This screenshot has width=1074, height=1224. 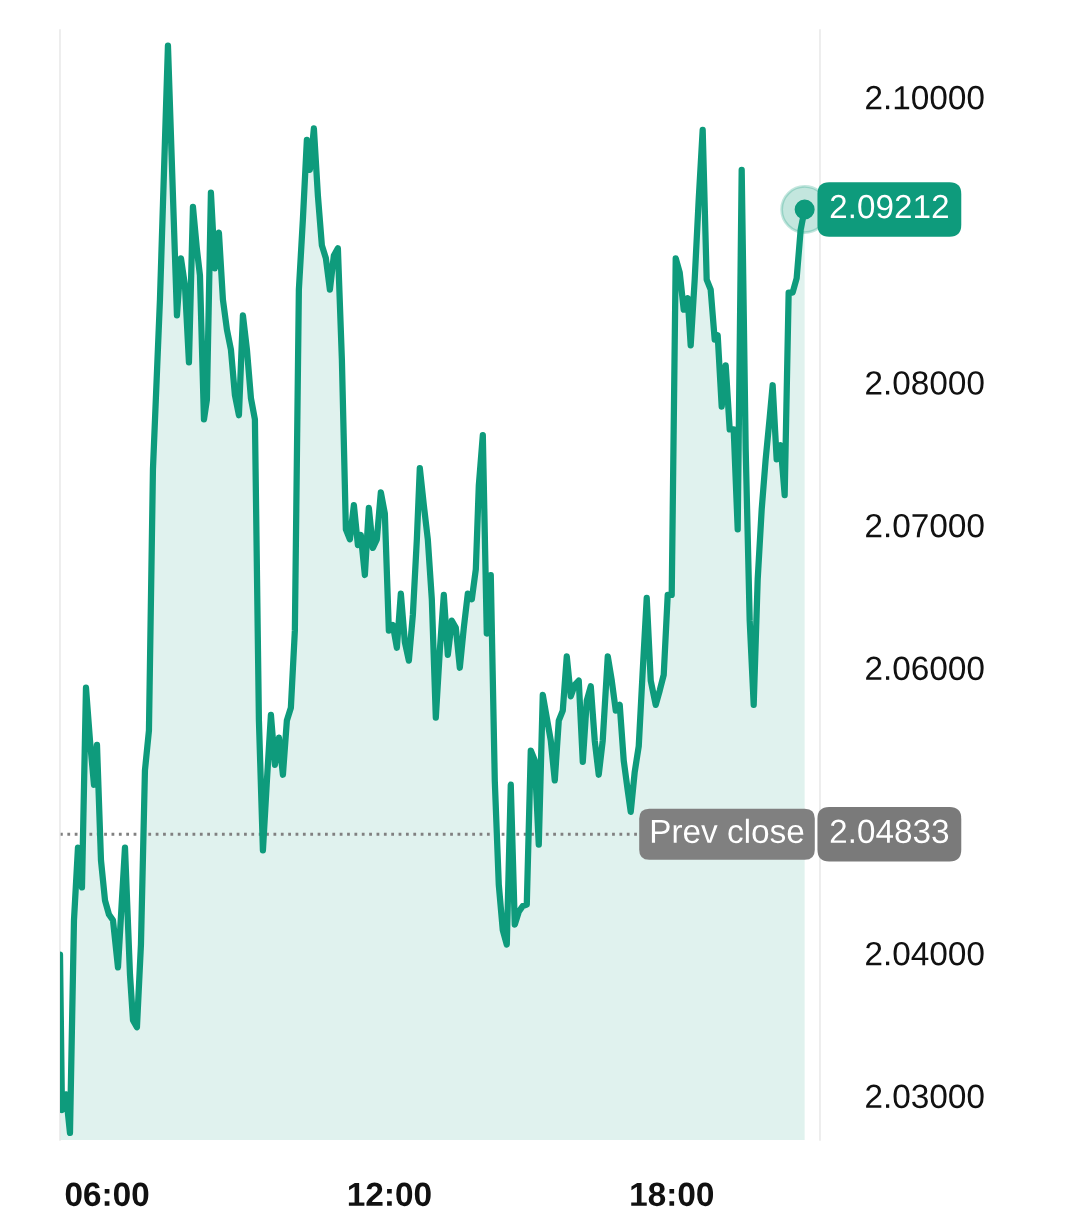 What do you see at coordinates (925, 1096) in the screenshot?
I see `y-tick-label: 2.03000` at bounding box center [925, 1096].